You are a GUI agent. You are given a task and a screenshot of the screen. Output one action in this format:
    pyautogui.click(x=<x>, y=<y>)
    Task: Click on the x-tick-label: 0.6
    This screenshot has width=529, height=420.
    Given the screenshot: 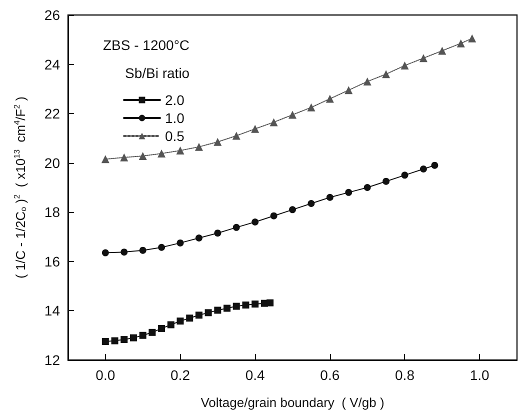 What is the action you would take?
    pyautogui.click(x=330, y=375)
    